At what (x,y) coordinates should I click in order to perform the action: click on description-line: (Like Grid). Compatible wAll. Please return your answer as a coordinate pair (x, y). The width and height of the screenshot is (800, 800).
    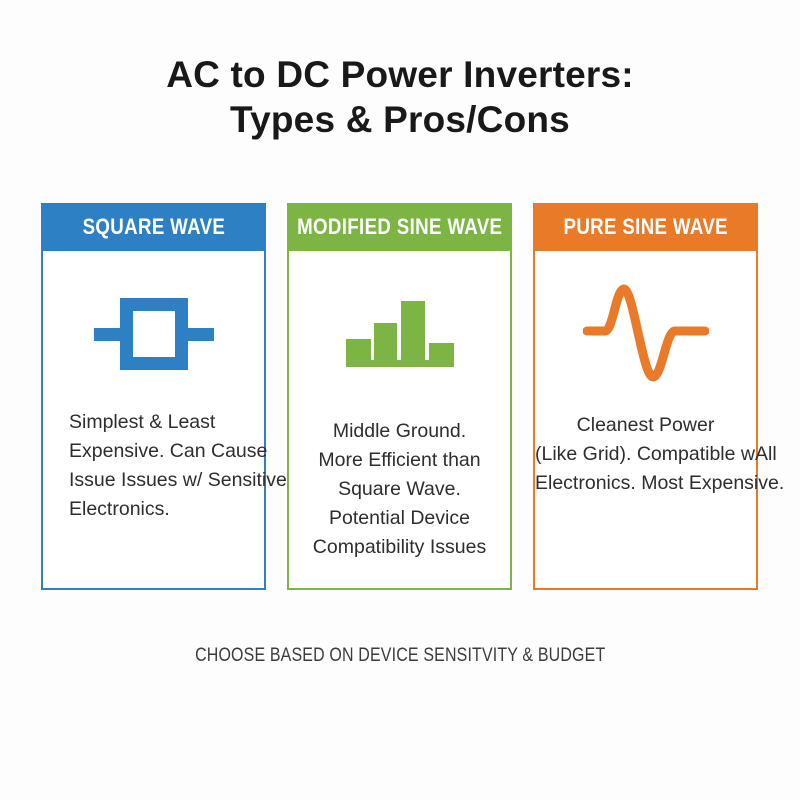
    Looking at the image, I should click on (656, 454).